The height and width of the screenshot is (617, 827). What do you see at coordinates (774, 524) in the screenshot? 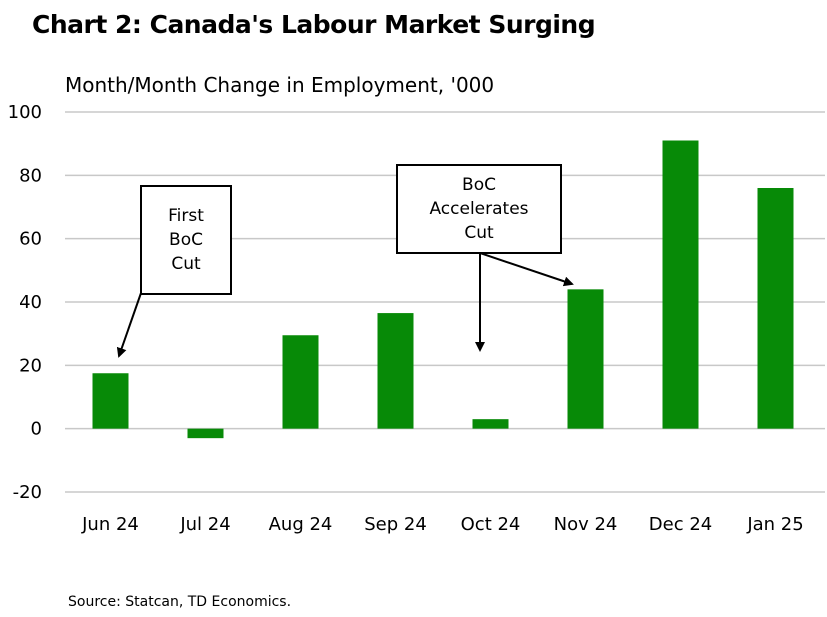
I see `x-tick-label: Jan 25` at bounding box center [774, 524].